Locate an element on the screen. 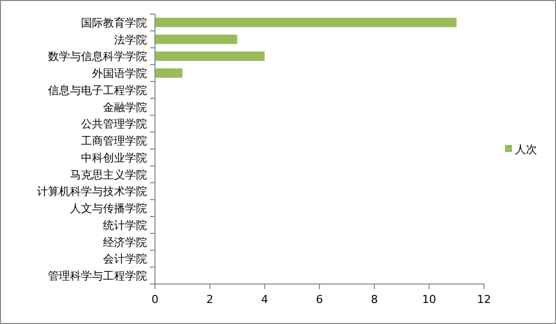 The width and height of the screenshot is (556, 324). y-tick-label: 中科创业学院 is located at coordinates (114, 157).